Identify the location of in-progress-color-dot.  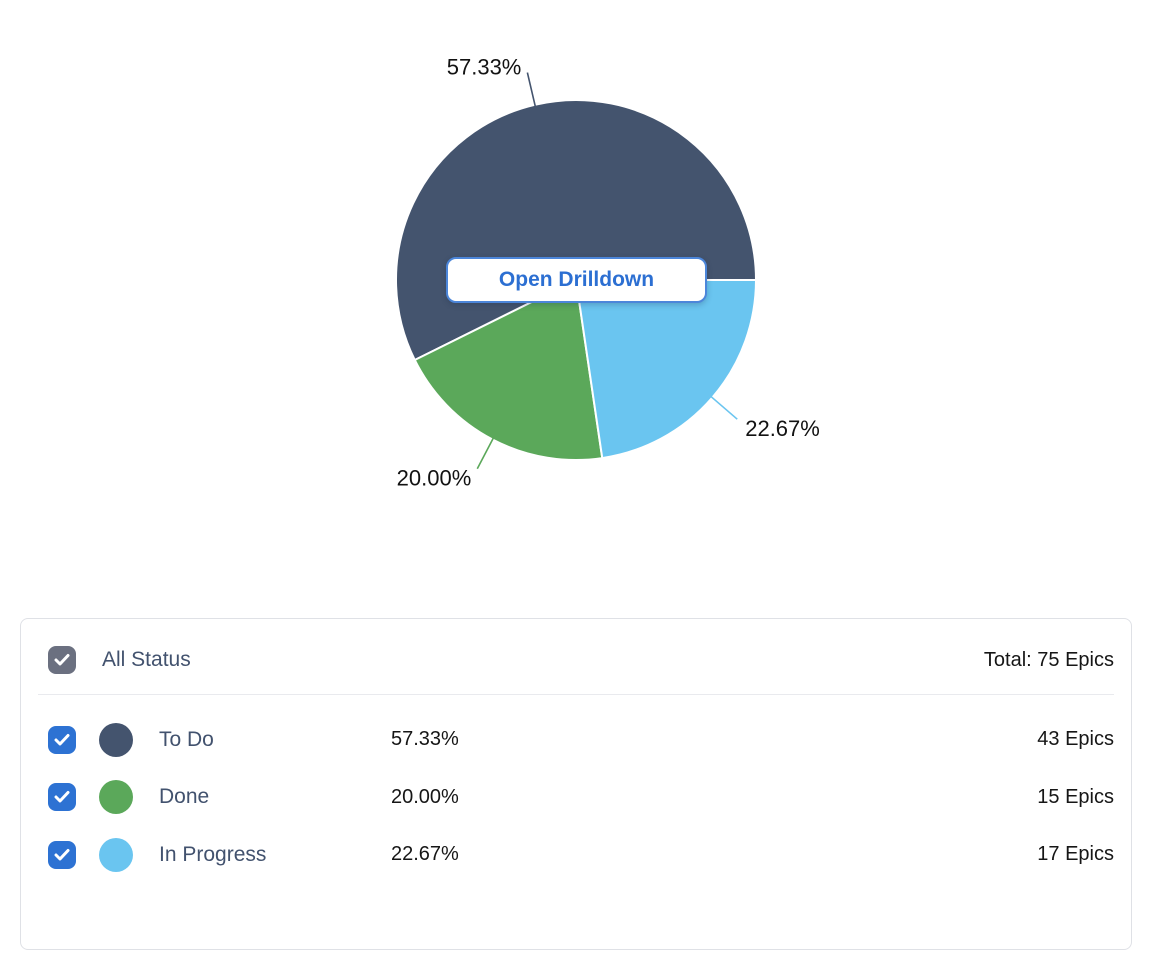
(116, 854).